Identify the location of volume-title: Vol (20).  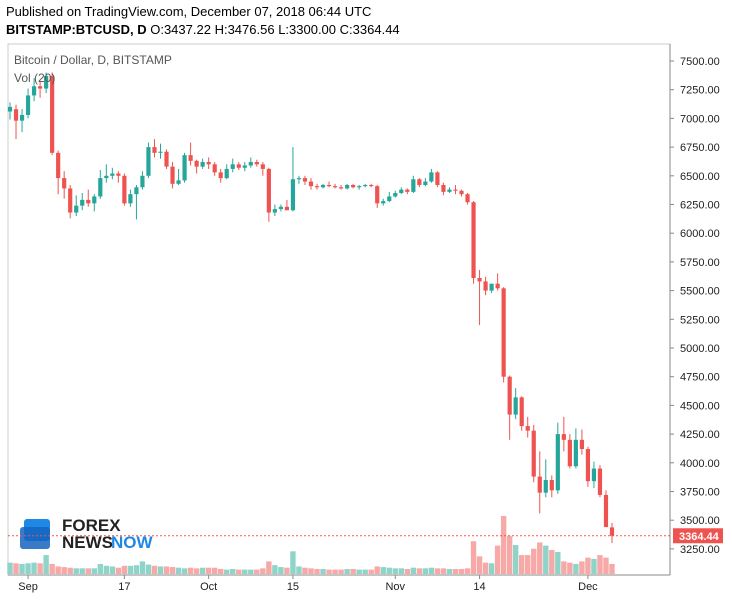
(34, 78).